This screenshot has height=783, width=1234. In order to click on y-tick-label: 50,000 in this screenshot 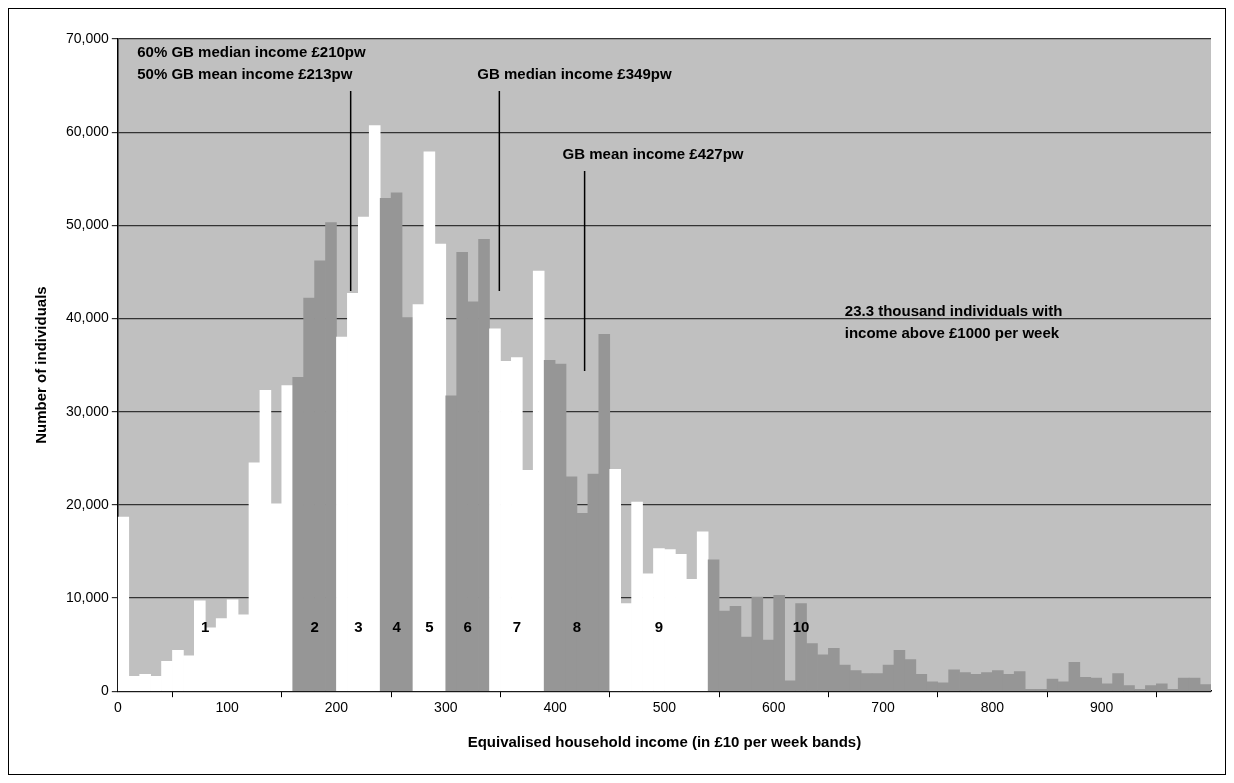, I will do `click(87, 224)`.